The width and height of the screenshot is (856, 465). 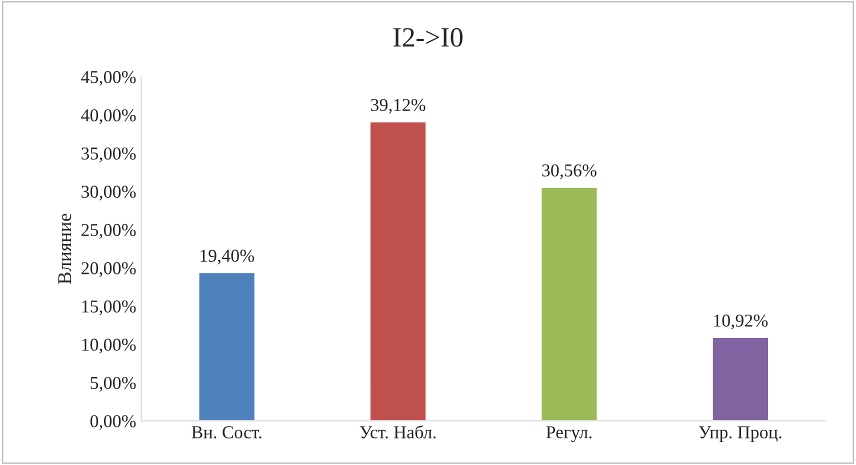 What do you see at coordinates (109, 154) in the screenshot?
I see `y-tick-label: 35,00%` at bounding box center [109, 154].